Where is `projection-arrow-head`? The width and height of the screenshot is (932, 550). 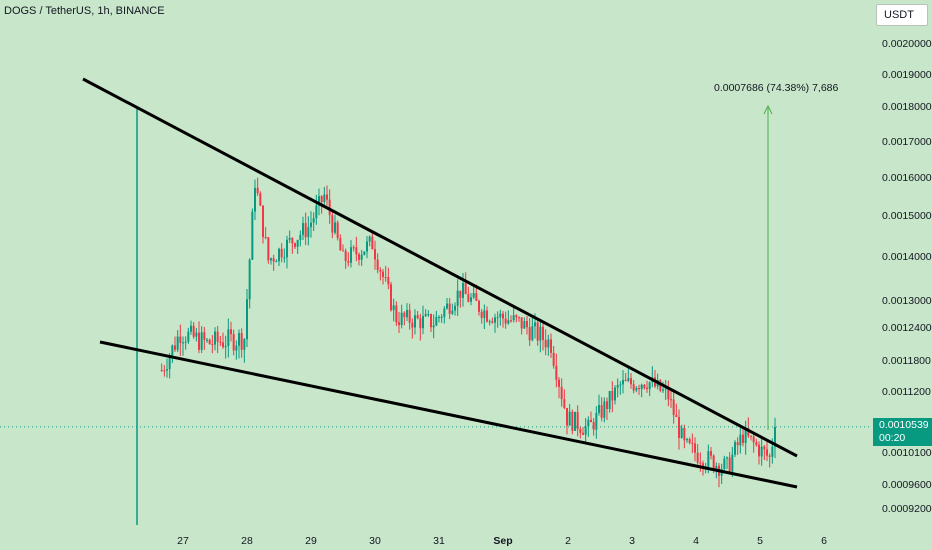 projection-arrow-head is located at coordinates (768, 109).